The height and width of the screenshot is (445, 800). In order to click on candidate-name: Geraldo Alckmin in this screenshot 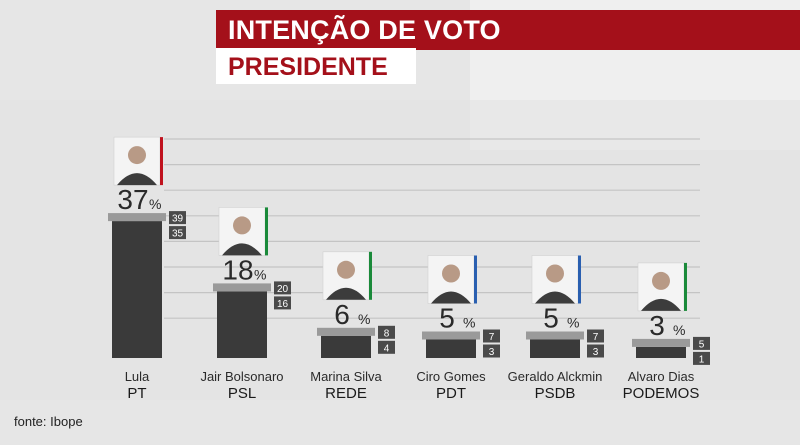, I will do `click(555, 376)`.